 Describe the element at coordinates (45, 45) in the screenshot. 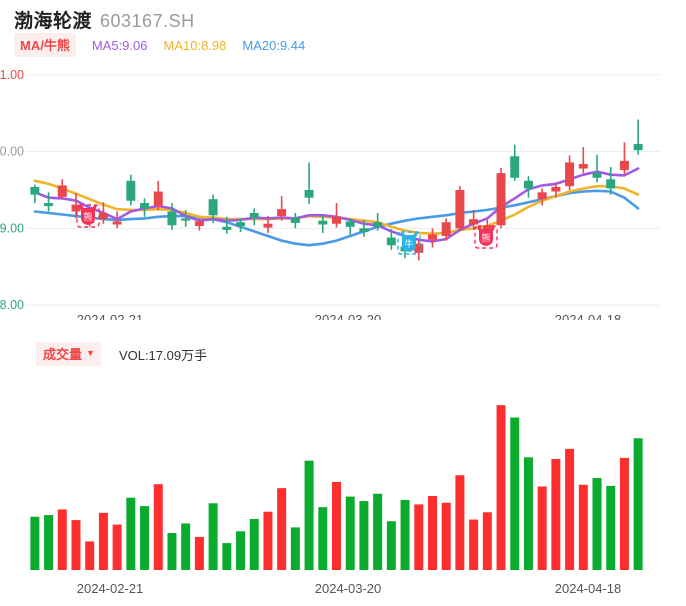

I see `ma-indicator-badge: MA/牛熊` at that location.